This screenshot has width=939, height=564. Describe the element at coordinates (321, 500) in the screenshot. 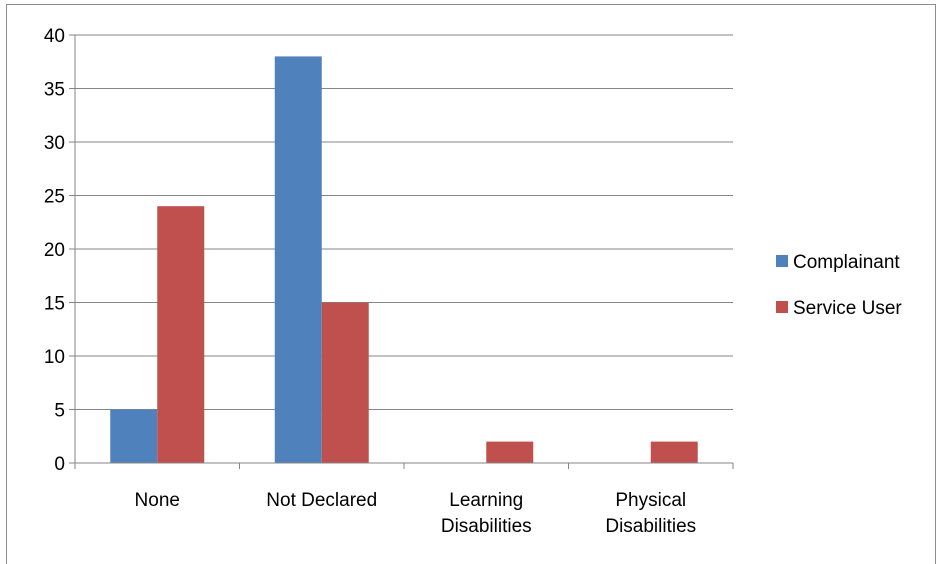

I see `x-tick-label: Not Declared` at that location.